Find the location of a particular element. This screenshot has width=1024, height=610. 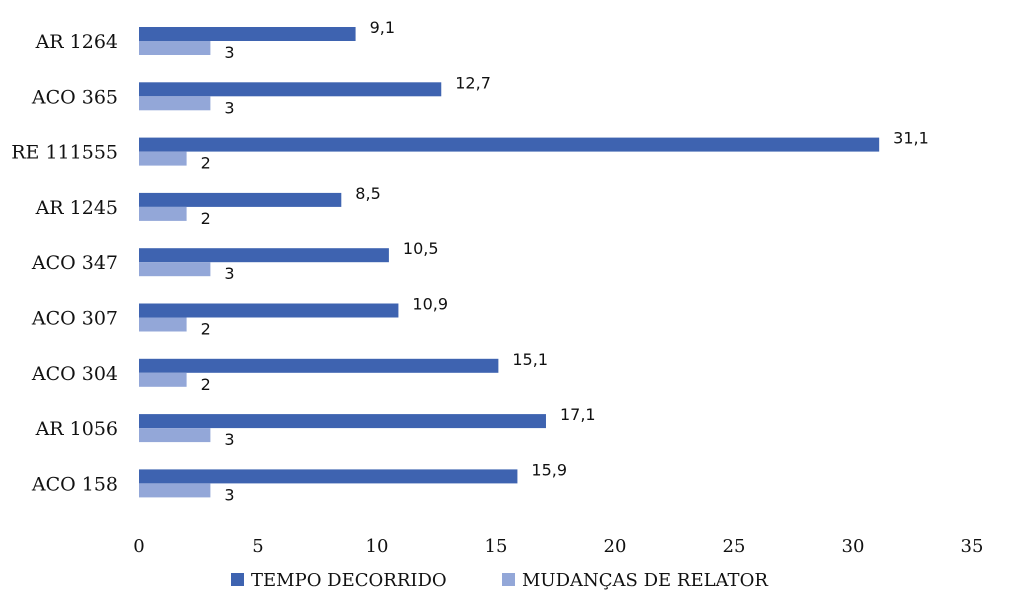

x-tick-label: 25 is located at coordinates (734, 546).